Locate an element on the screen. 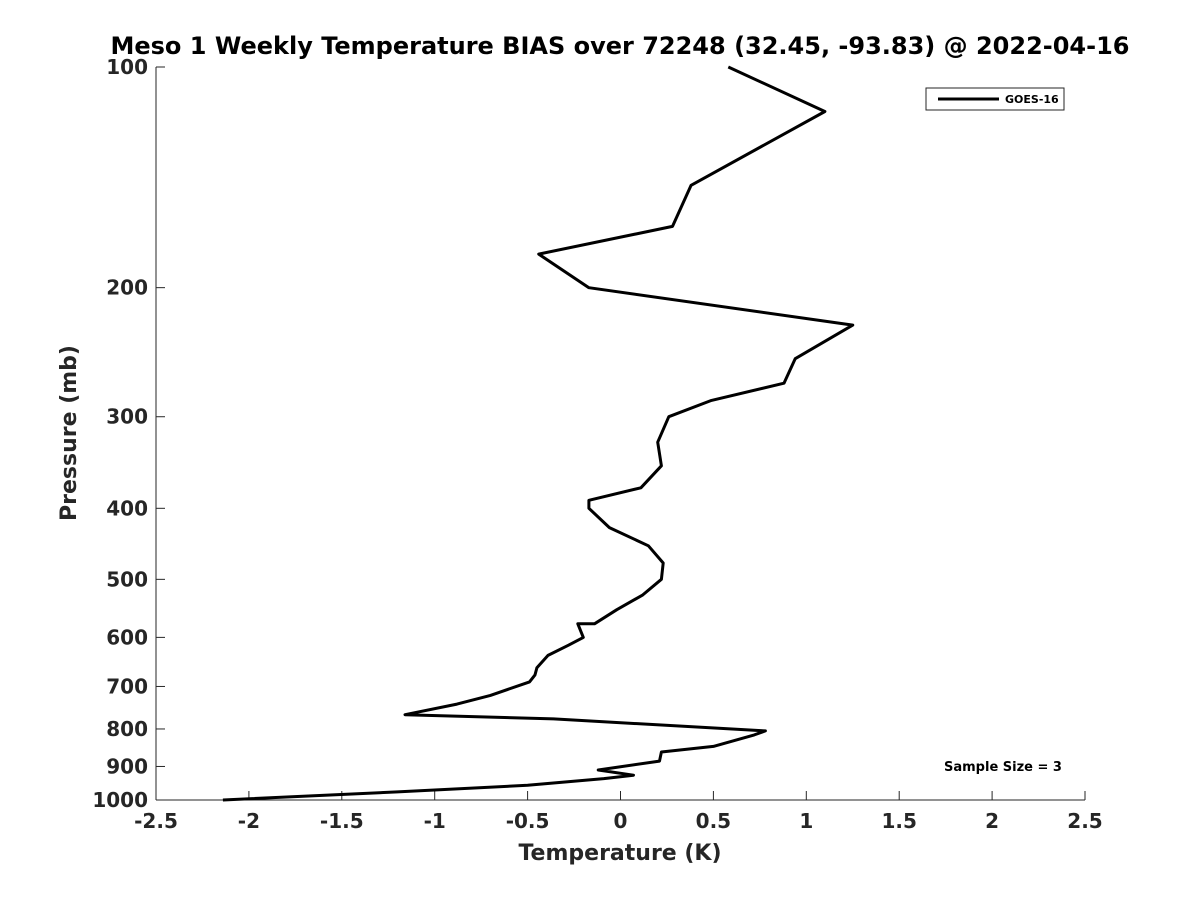  x-axis-label: Temperature (K) is located at coordinates (619, 853).